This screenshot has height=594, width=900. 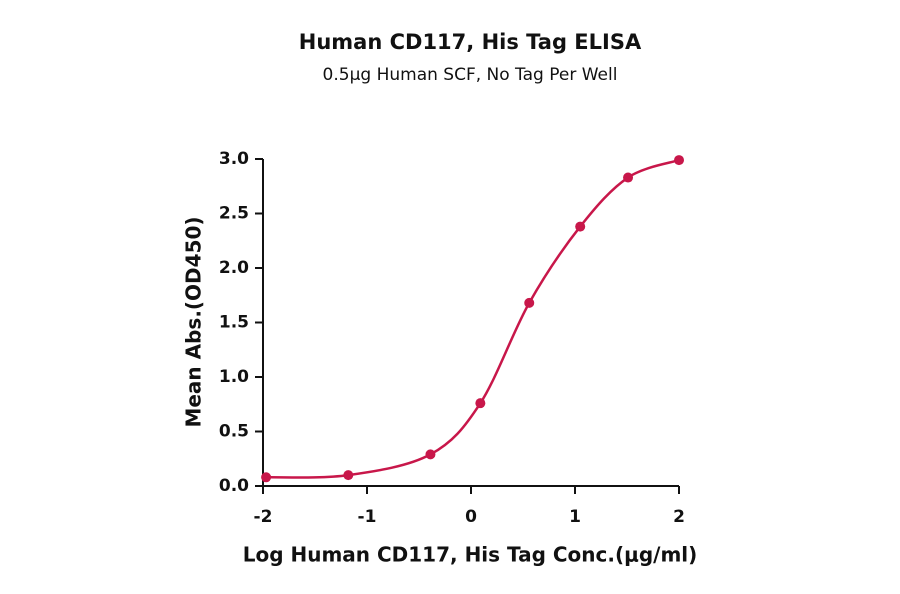 I want to click on chart-subtitle: 0.5μg Human SCF, No Tag Per Well, so click(x=470, y=75).